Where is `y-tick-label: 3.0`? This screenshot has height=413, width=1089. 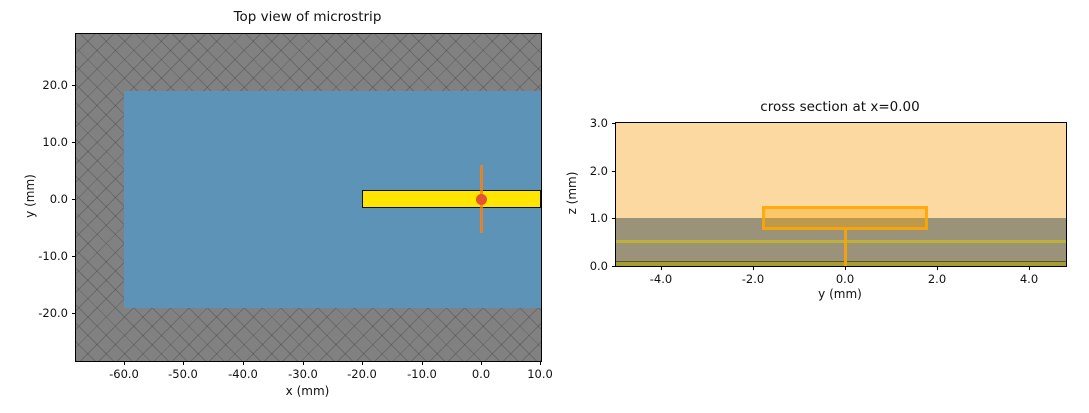 y-tick-label: 3.0 is located at coordinates (598, 123).